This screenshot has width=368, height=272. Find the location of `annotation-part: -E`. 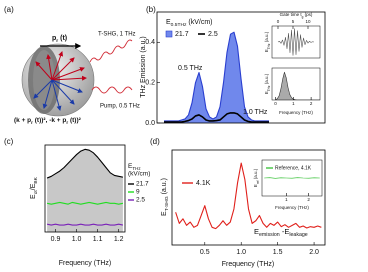

annotation-part: -E is located at coordinates (285, 231).